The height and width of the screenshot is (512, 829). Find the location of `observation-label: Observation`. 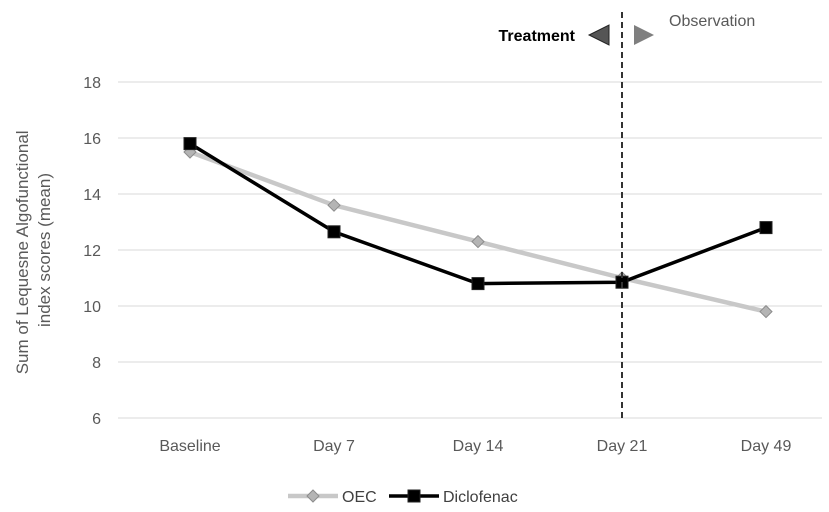

observation-label: Observation is located at coordinates (712, 21).